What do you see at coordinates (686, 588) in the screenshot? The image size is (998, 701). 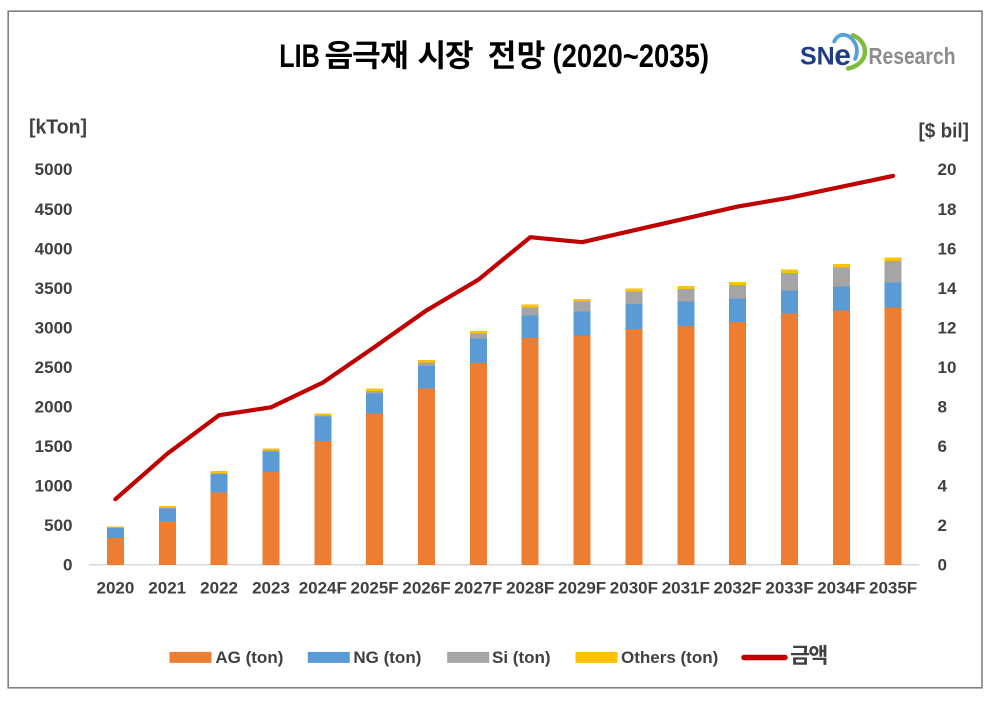 I see `svg-text: 2031F` at bounding box center [686, 588].